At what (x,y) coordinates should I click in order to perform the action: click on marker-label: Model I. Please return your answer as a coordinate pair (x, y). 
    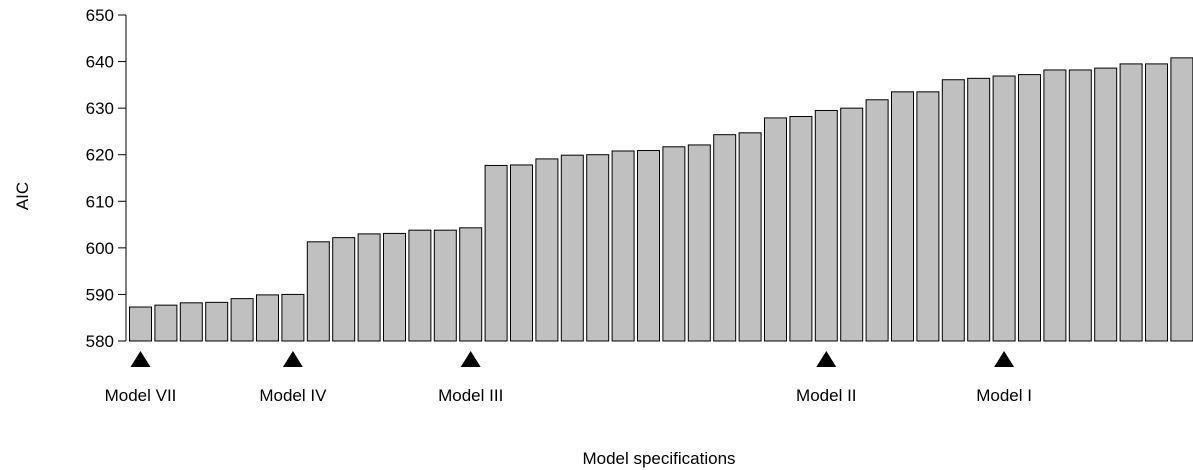
    Looking at the image, I should click on (1004, 395).